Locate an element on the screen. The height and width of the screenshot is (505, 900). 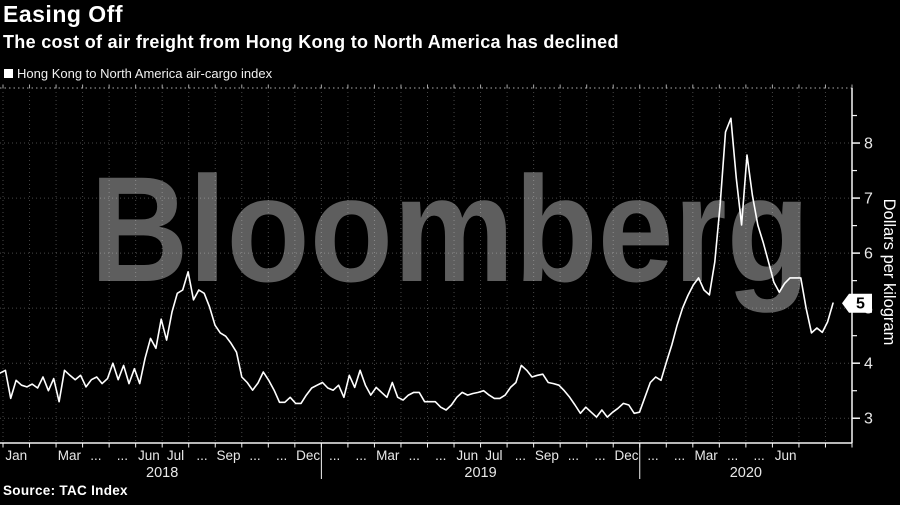
last-price-badge-shape is located at coordinates (857, 303).